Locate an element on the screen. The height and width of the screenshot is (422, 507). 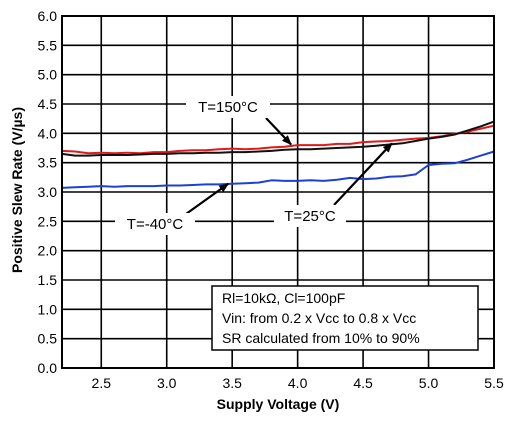
y-tick-label: 2.0 is located at coordinates (48, 251).